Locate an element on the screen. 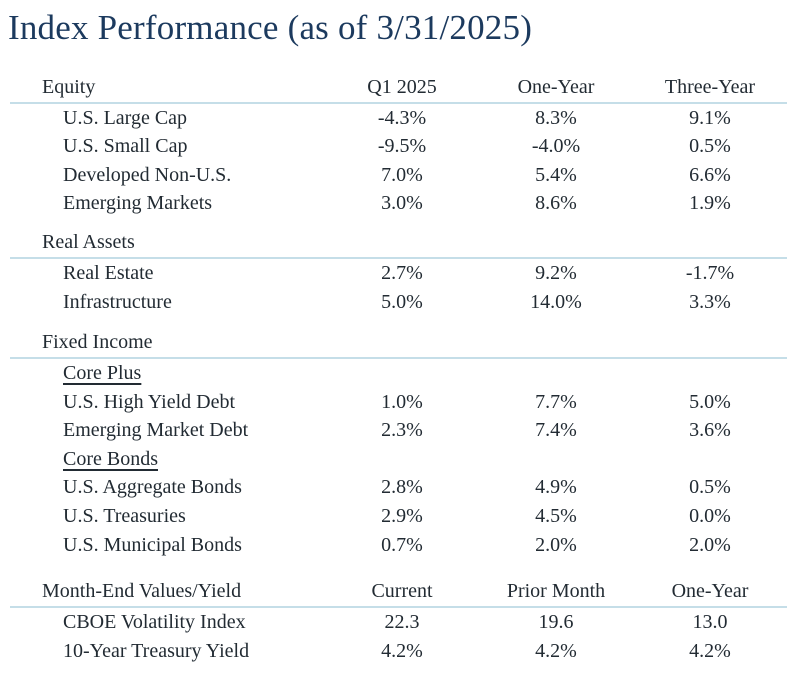 The height and width of the screenshot is (678, 802). row-label: U.S. Small Cap is located at coordinates (125, 146).